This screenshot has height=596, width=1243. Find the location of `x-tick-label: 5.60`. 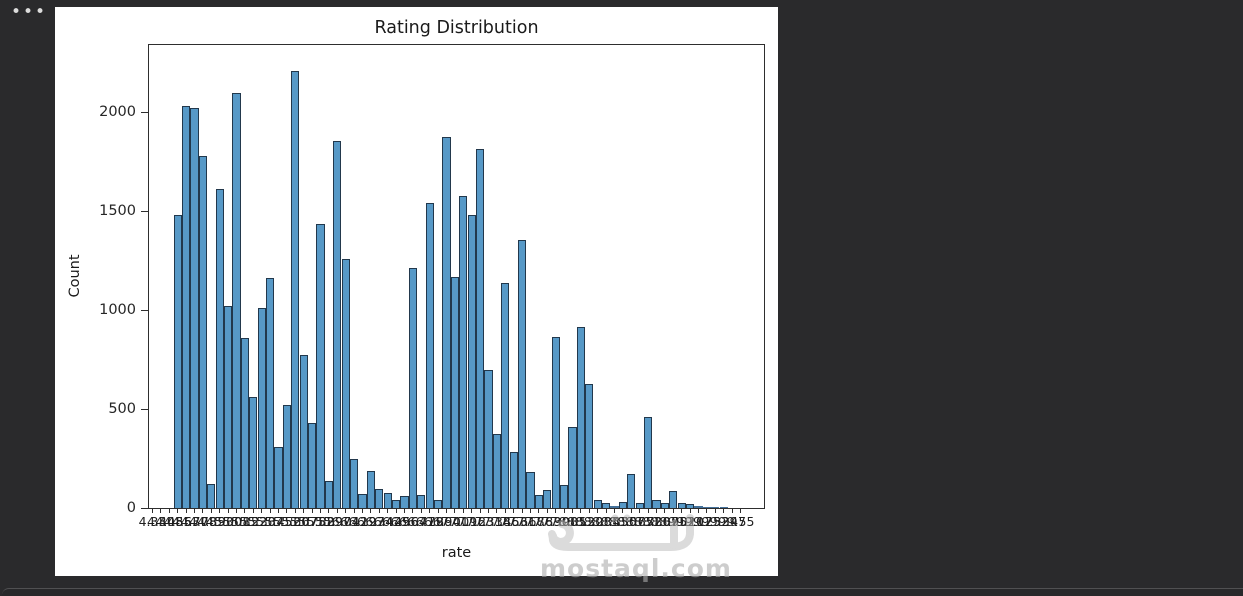

x-tick-label: 5.60 is located at coordinates (295, 521).